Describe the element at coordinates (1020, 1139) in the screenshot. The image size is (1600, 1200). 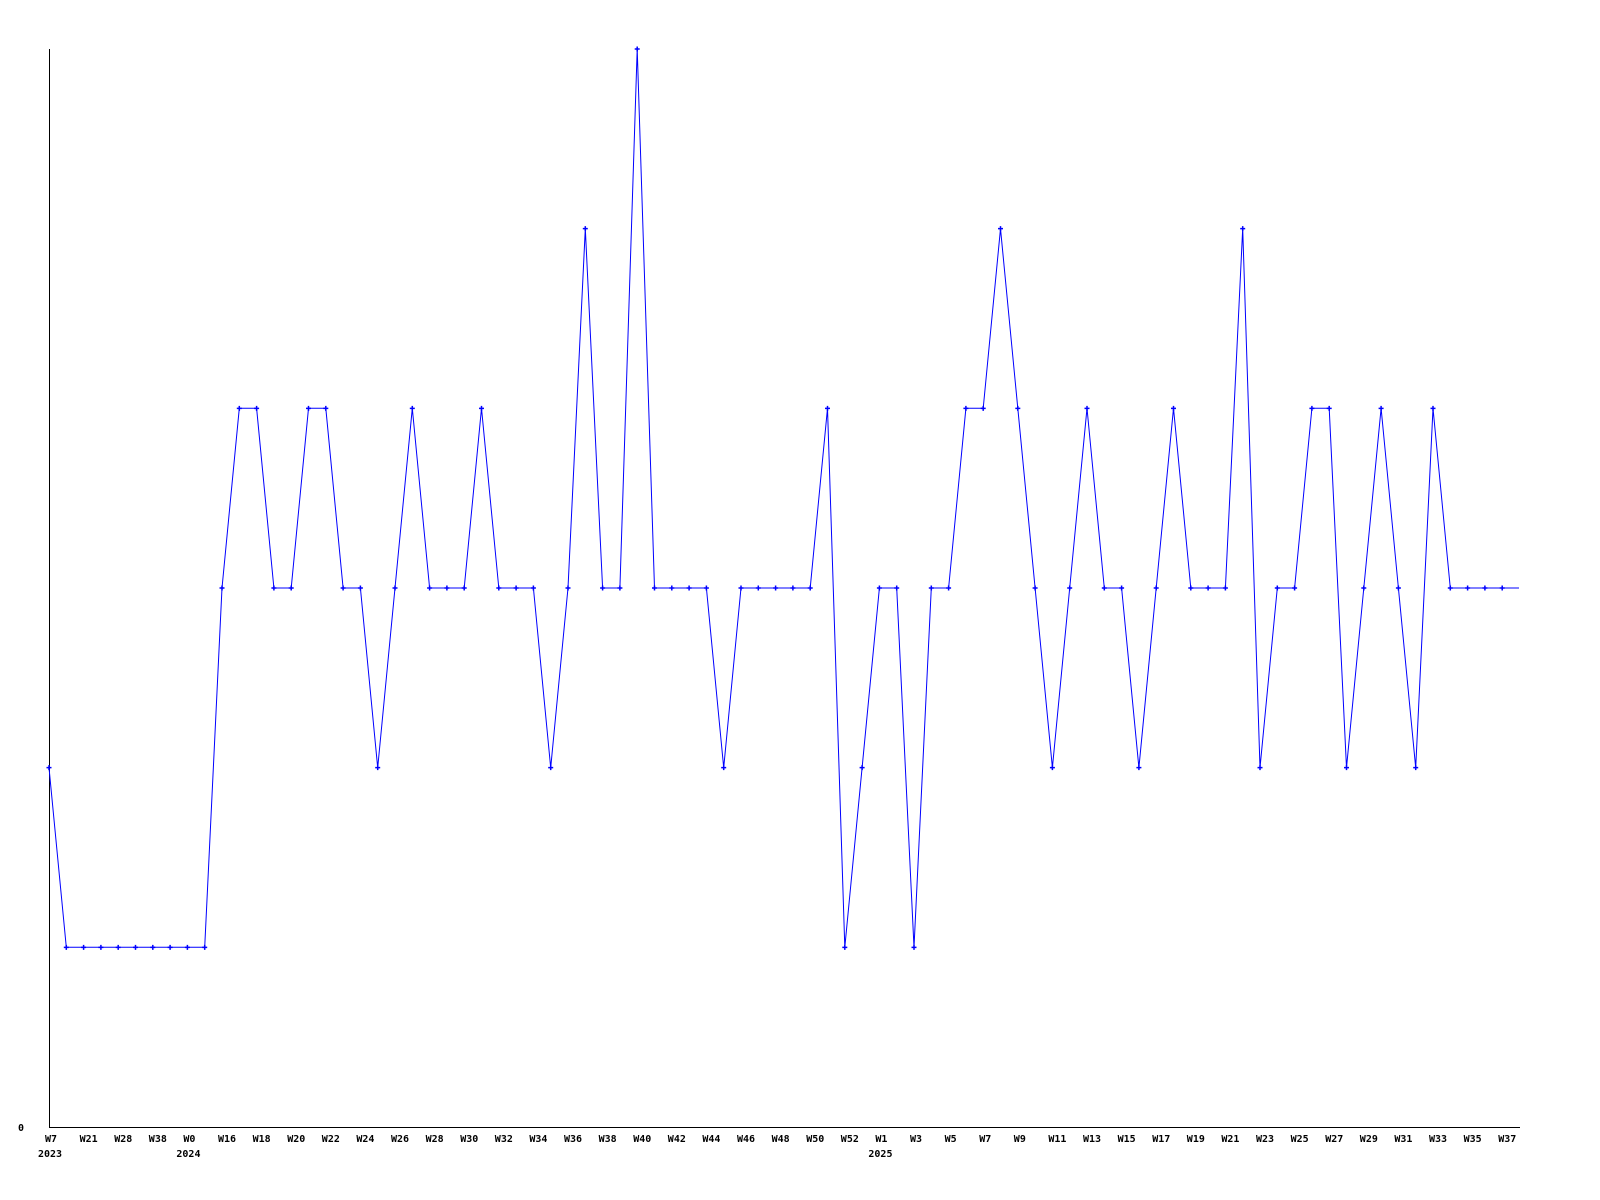
I see `x-tick-label: W9` at that location.